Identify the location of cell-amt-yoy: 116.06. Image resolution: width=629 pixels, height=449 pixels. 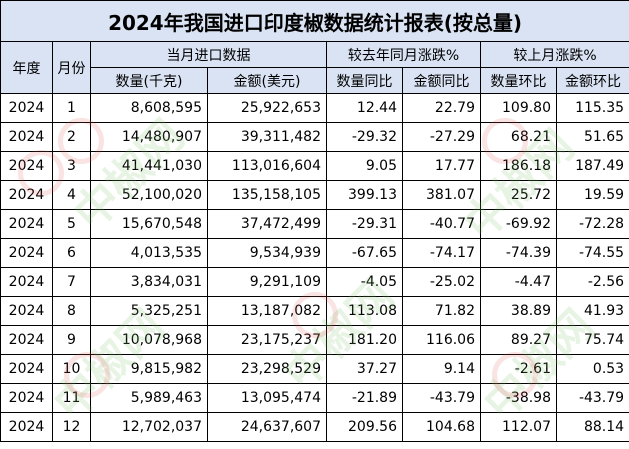
(441, 340).